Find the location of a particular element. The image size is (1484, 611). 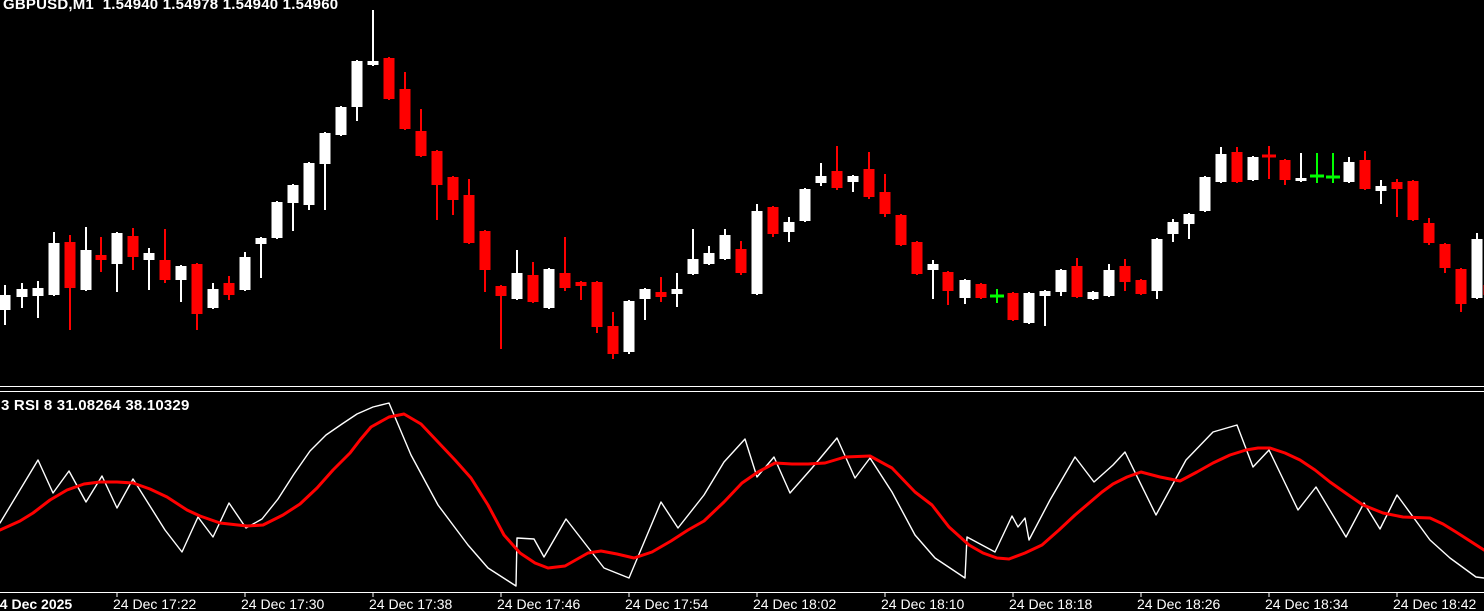

axis-label: 24 Dec 2025 is located at coordinates (36, 603).